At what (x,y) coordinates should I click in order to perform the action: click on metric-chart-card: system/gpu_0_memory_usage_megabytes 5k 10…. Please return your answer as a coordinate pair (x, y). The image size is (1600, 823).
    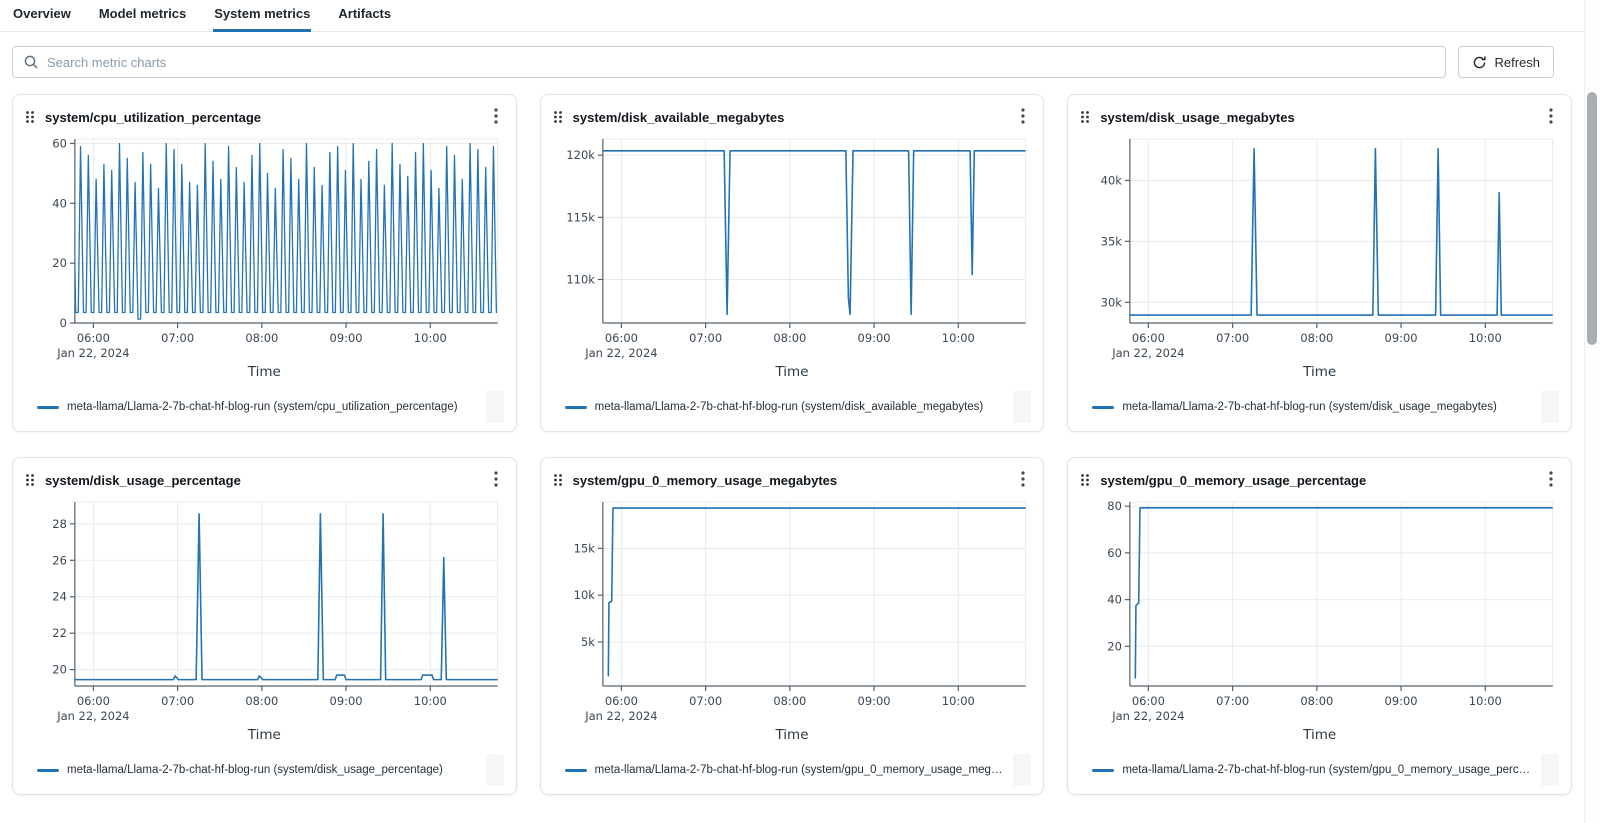
    Looking at the image, I should click on (792, 626).